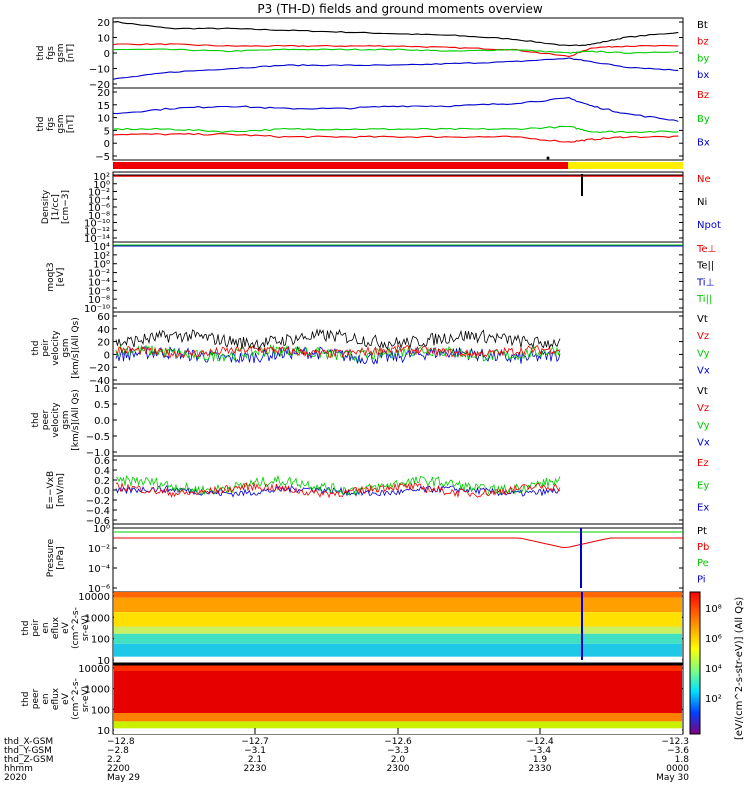 This screenshot has width=750, height=800. Describe the element at coordinates (255, 742) in the screenshot. I see `x-tick-label: −12.7` at that location.